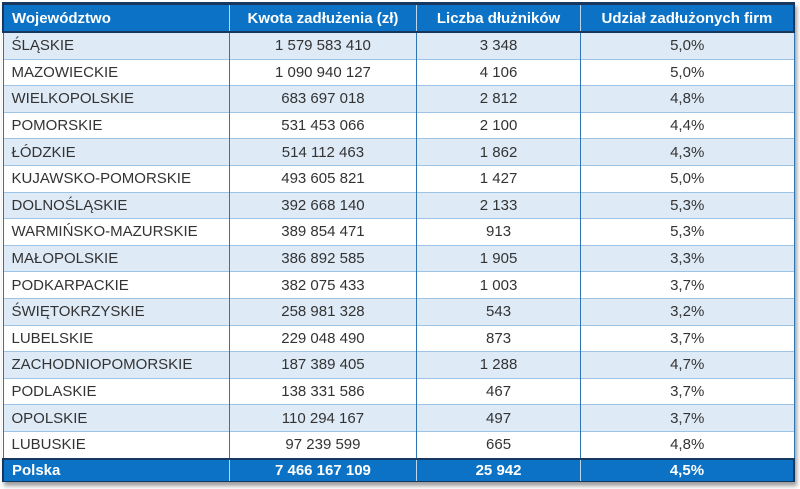 This screenshot has height=489, width=800. Describe the element at coordinates (687, 311) in the screenshot. I see `value-cell: 3,2%` at that location.